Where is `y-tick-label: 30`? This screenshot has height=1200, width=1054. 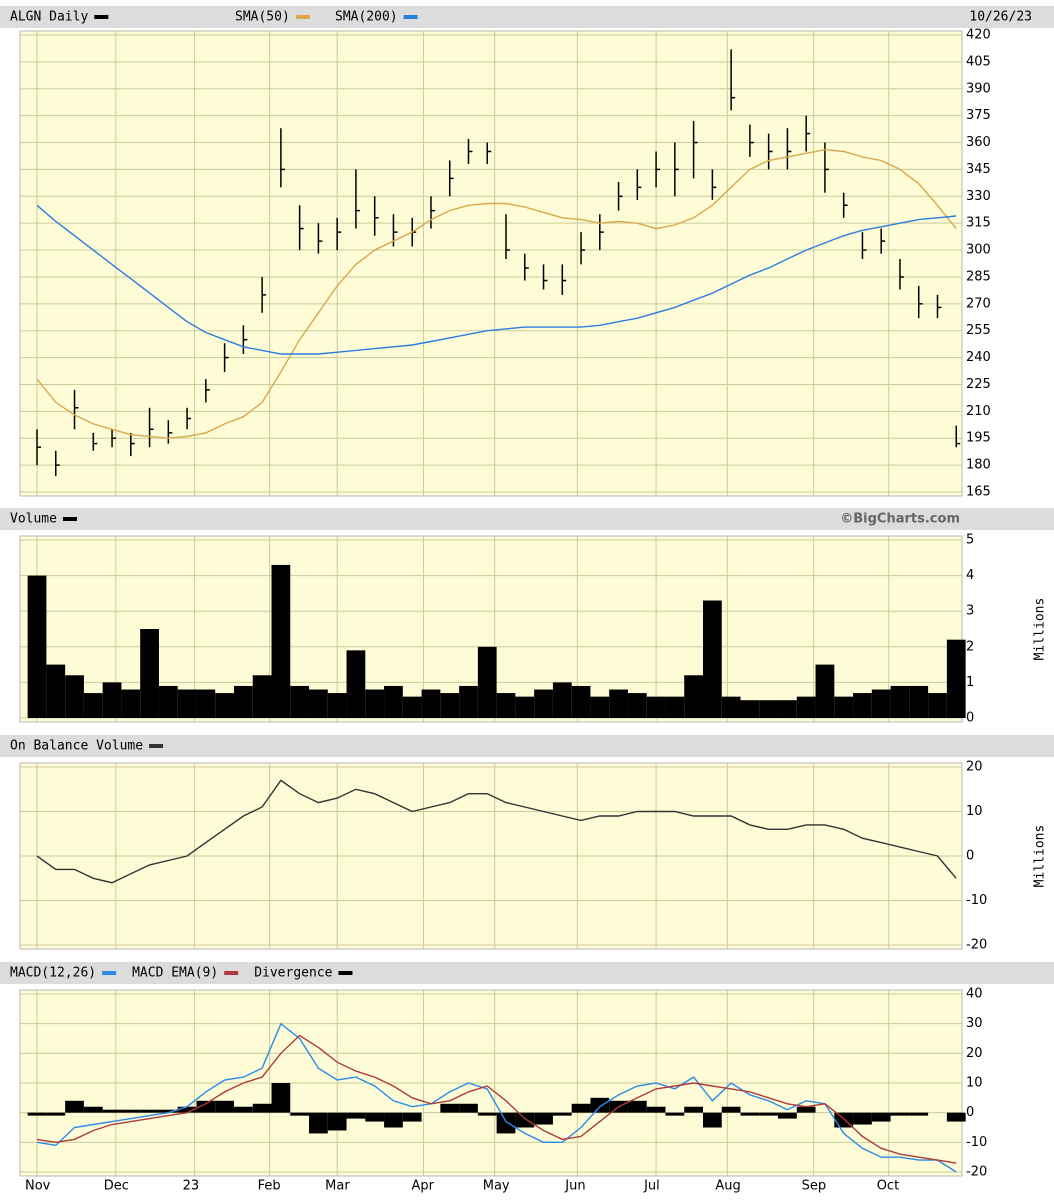 y-tick-label: 30 is located at coordinates (974, 1023).